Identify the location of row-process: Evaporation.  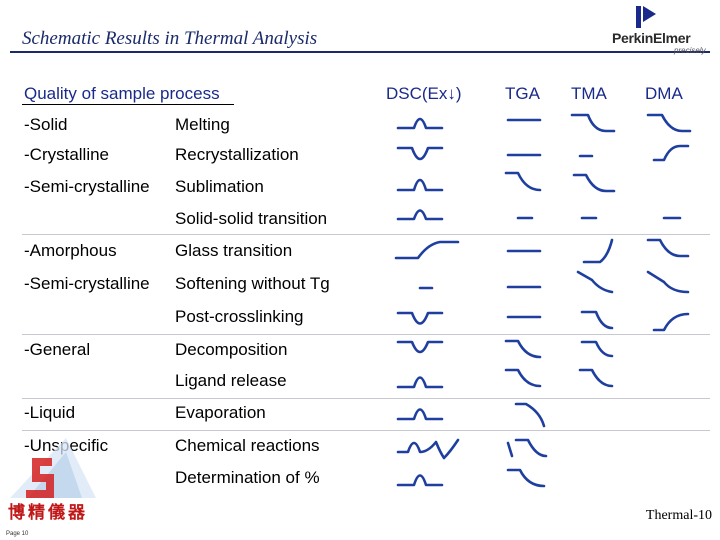
(220, 412).